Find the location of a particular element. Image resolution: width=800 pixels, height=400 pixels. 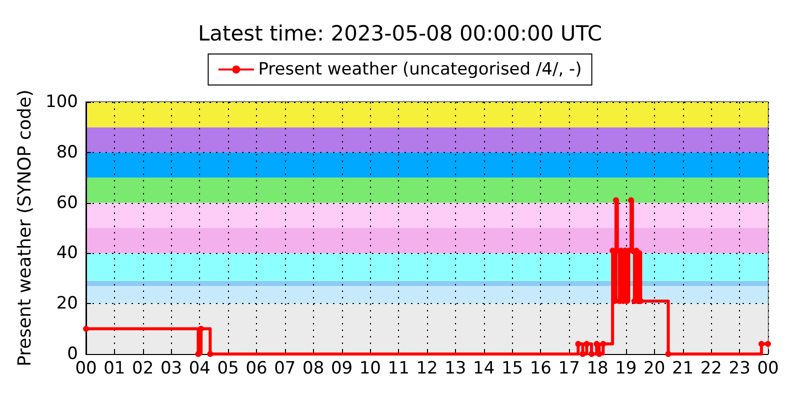

x-tick-label: 22 is located at coordinates (711, 368).